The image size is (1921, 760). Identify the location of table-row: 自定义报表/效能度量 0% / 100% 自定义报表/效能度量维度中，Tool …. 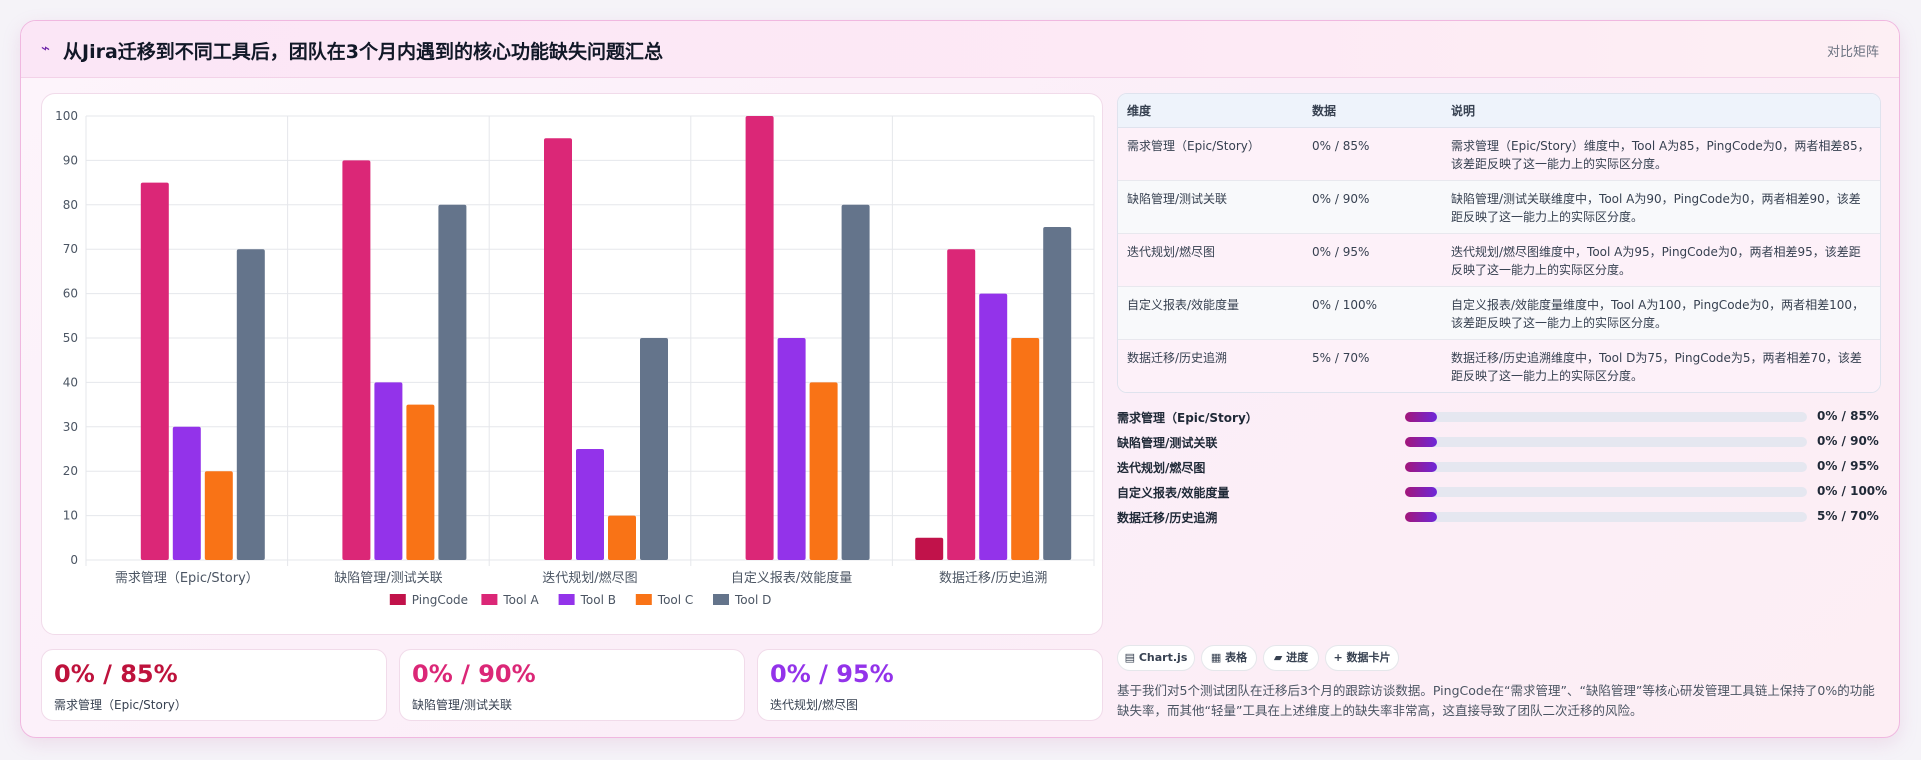
(1499, 312).